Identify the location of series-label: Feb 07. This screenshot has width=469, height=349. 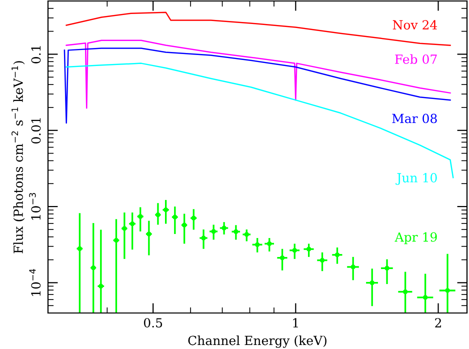
(416, 59).